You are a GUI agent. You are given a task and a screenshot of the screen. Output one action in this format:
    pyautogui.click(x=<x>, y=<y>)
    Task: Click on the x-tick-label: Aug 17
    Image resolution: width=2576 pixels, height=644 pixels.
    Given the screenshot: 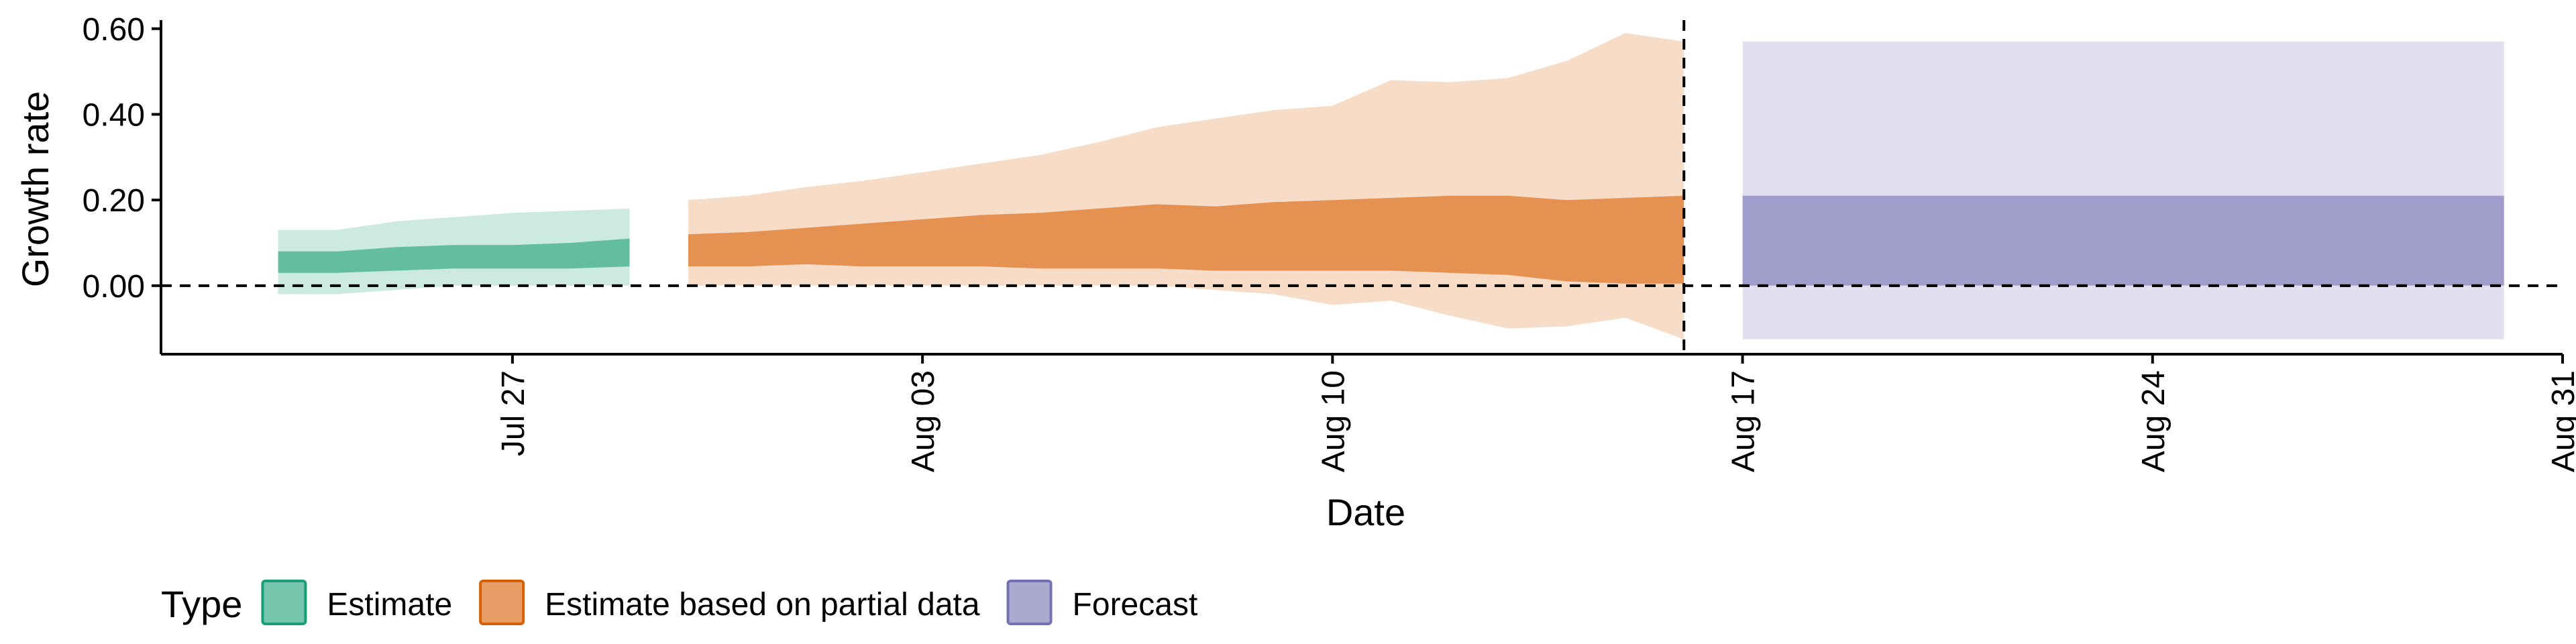 What is the action you would take?
    pyautogui.click(x=1744, y=421)
    